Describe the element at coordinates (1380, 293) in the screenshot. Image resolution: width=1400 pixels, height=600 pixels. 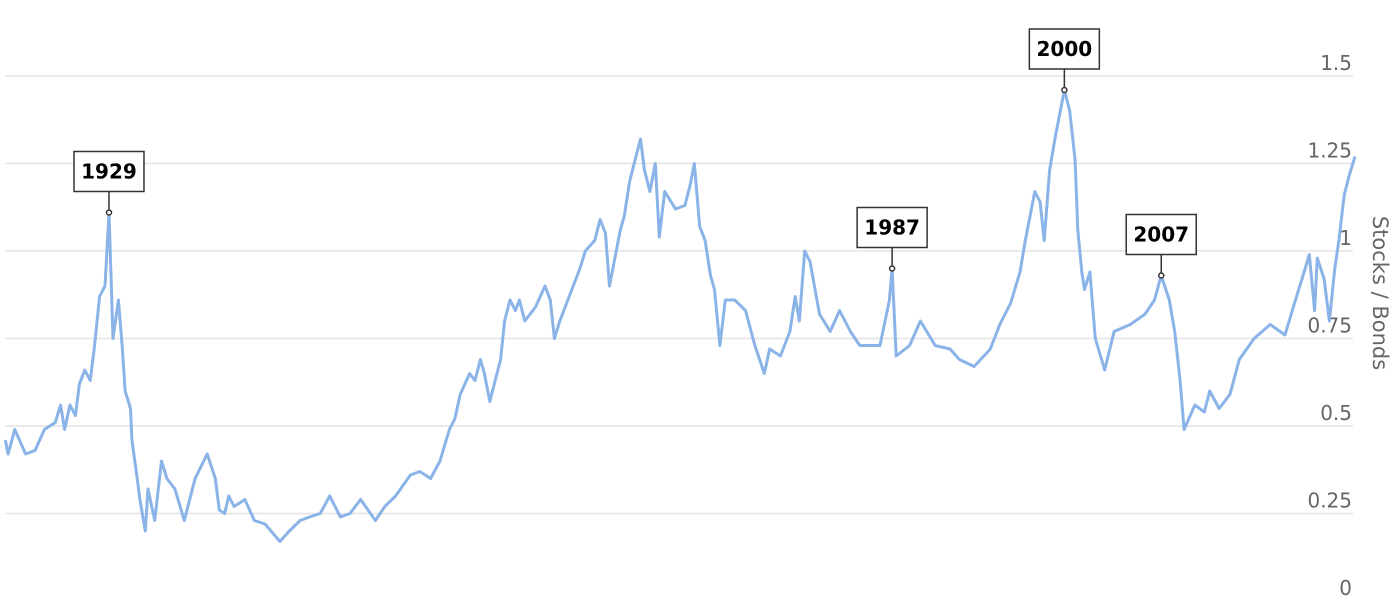
I see `y-axis-label: Stocks / Bonds` at that location.